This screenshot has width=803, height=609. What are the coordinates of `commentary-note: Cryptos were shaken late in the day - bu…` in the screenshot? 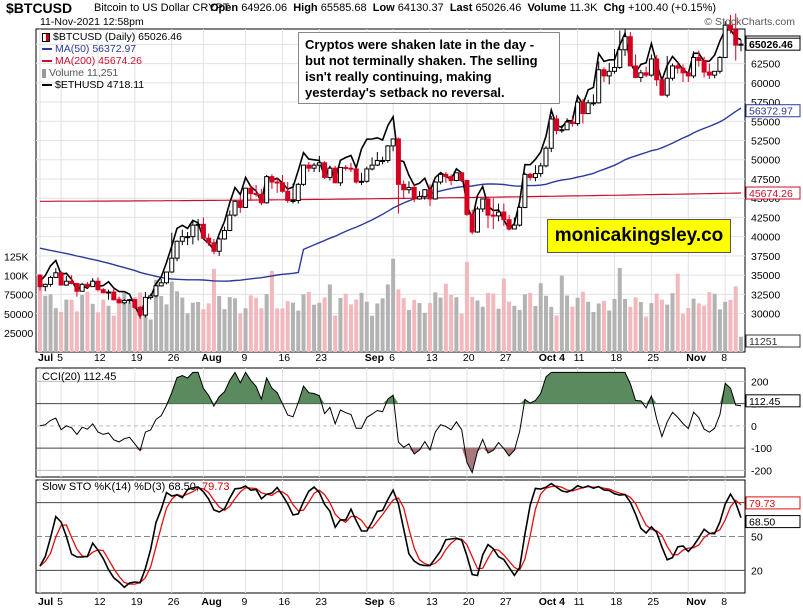 It's located at (429, 68).